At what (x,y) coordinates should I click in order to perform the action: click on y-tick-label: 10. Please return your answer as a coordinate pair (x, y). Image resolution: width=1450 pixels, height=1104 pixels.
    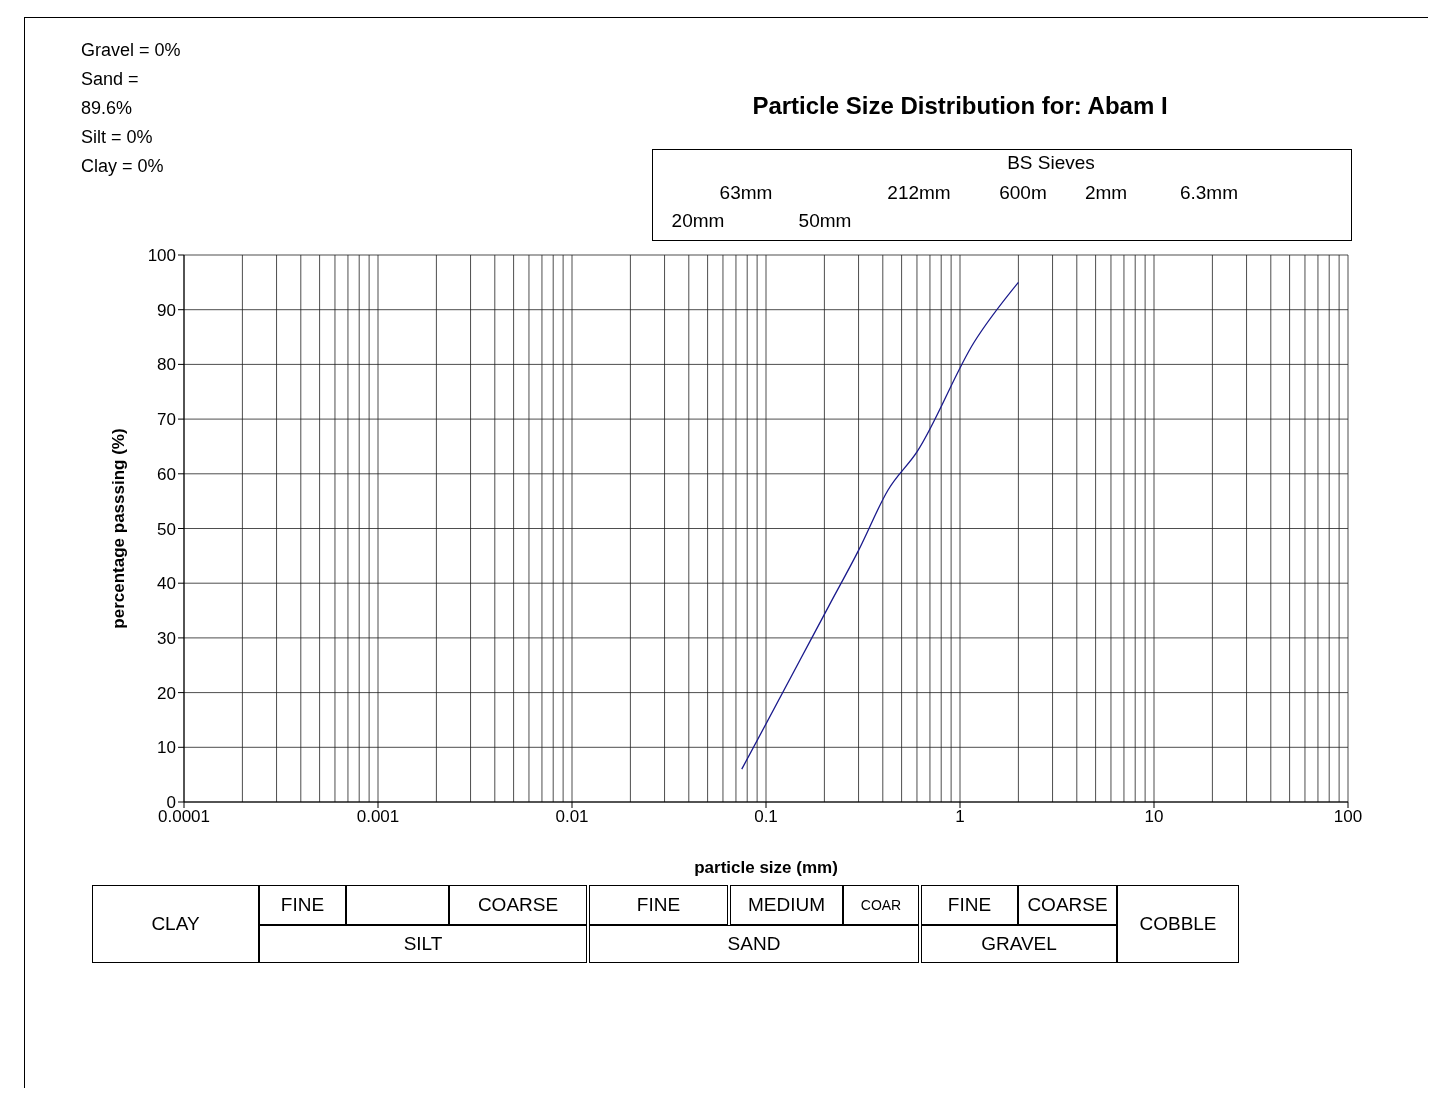
    Looking at the image, I should click on (166, 748).